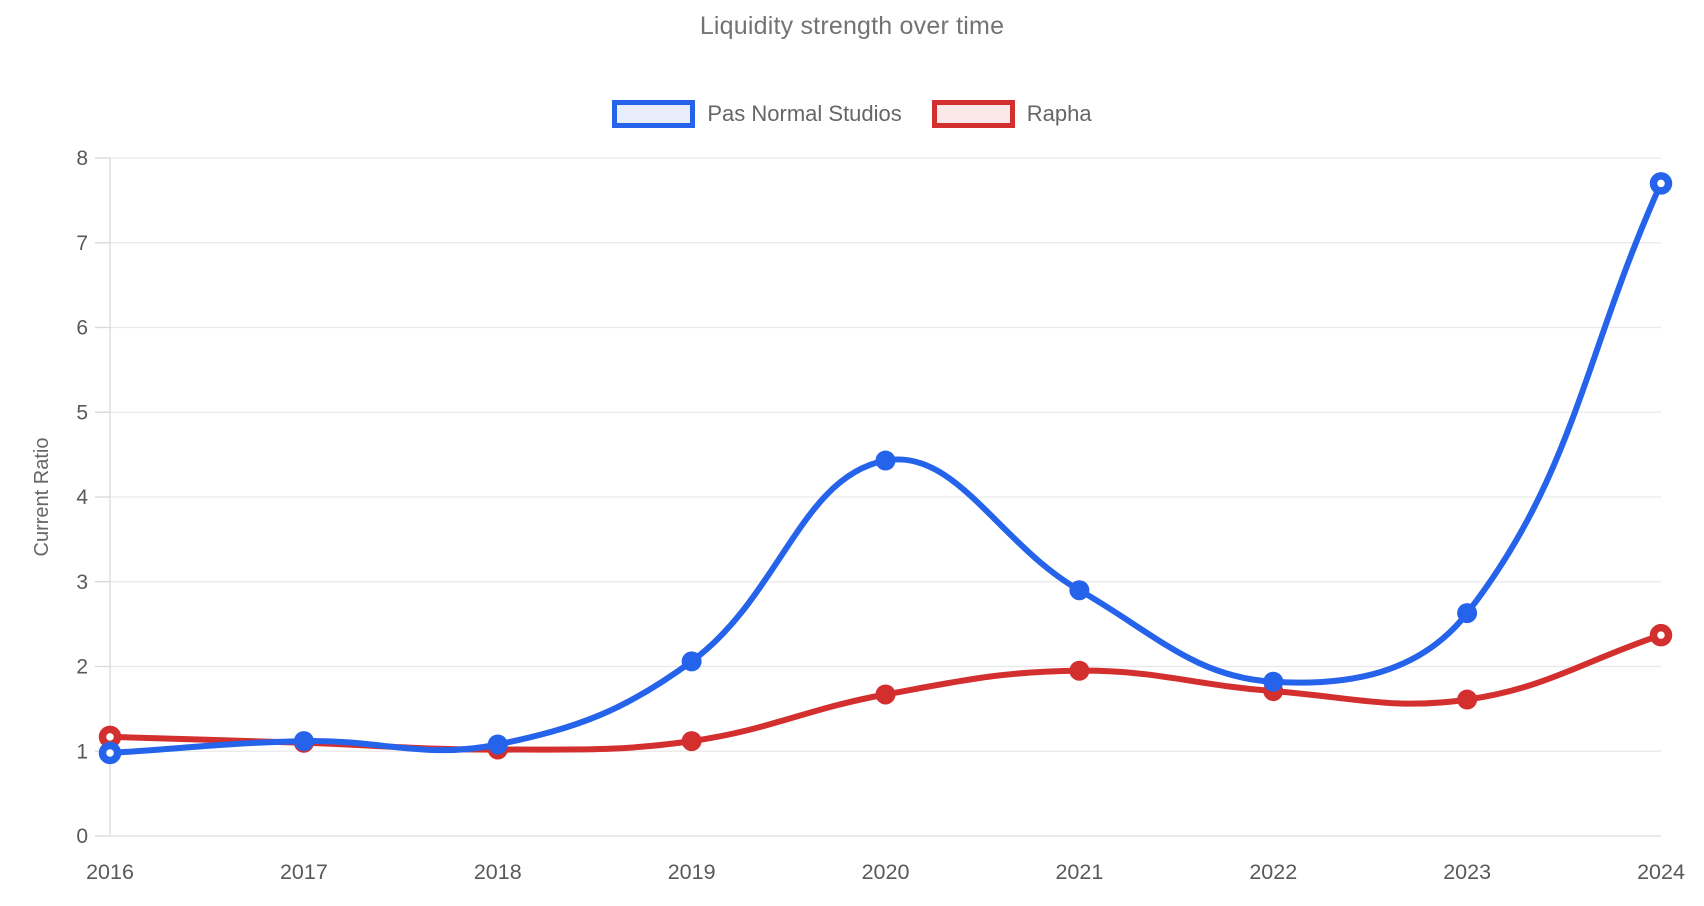 The width and height of the screenshot is (1704, 906). I want to click on xtick-label-2023: 2023, so click(1467, 872).